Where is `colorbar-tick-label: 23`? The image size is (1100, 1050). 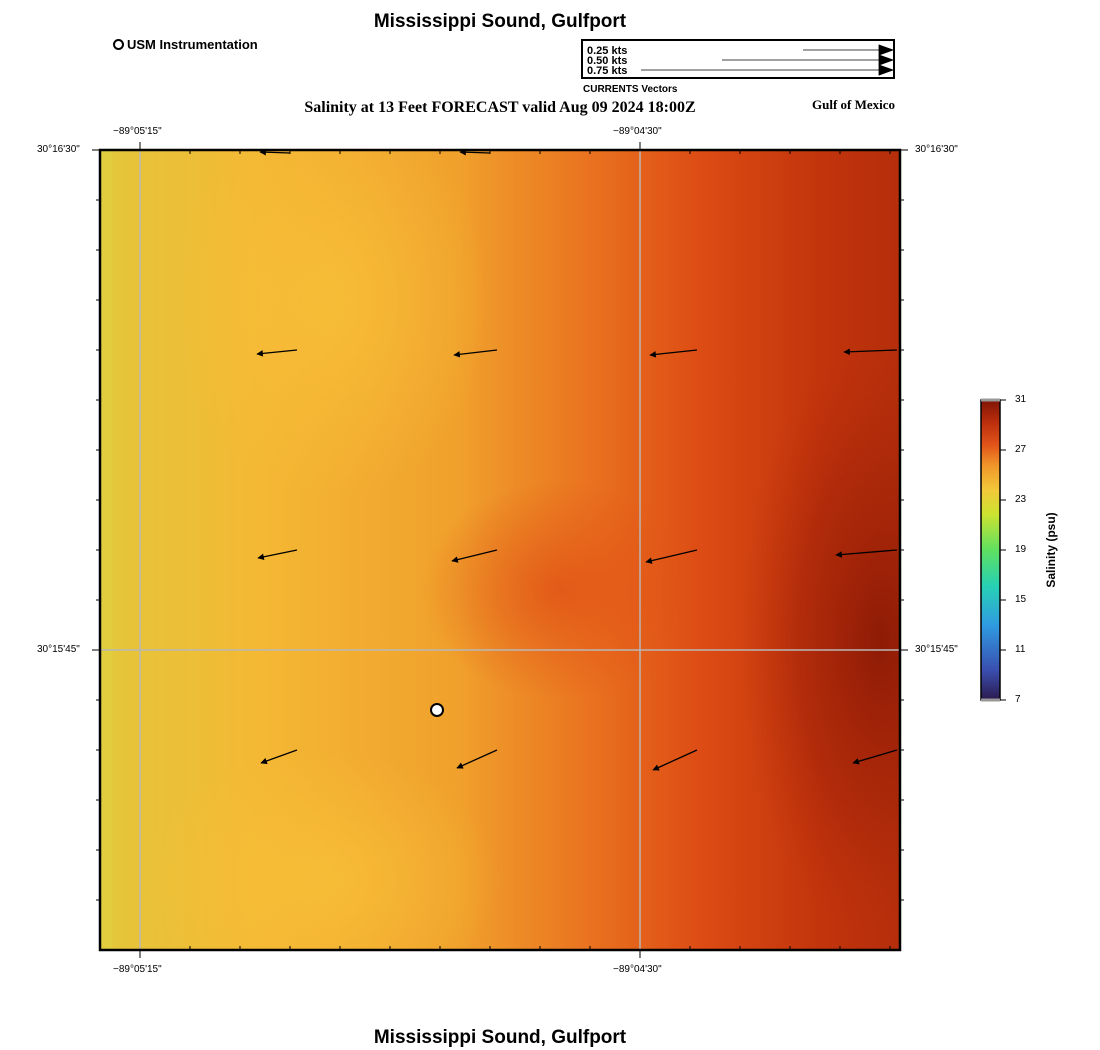
colorbar-tick-label: 23 is located at coordinates (1021, 499).